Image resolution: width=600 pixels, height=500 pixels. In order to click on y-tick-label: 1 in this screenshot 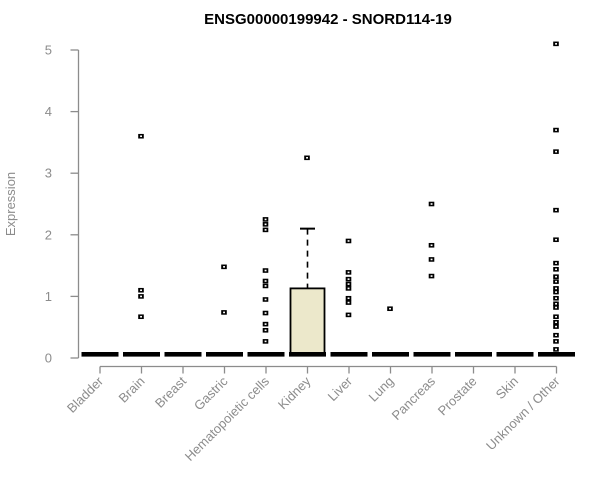, I will do `click(48, 296)`.